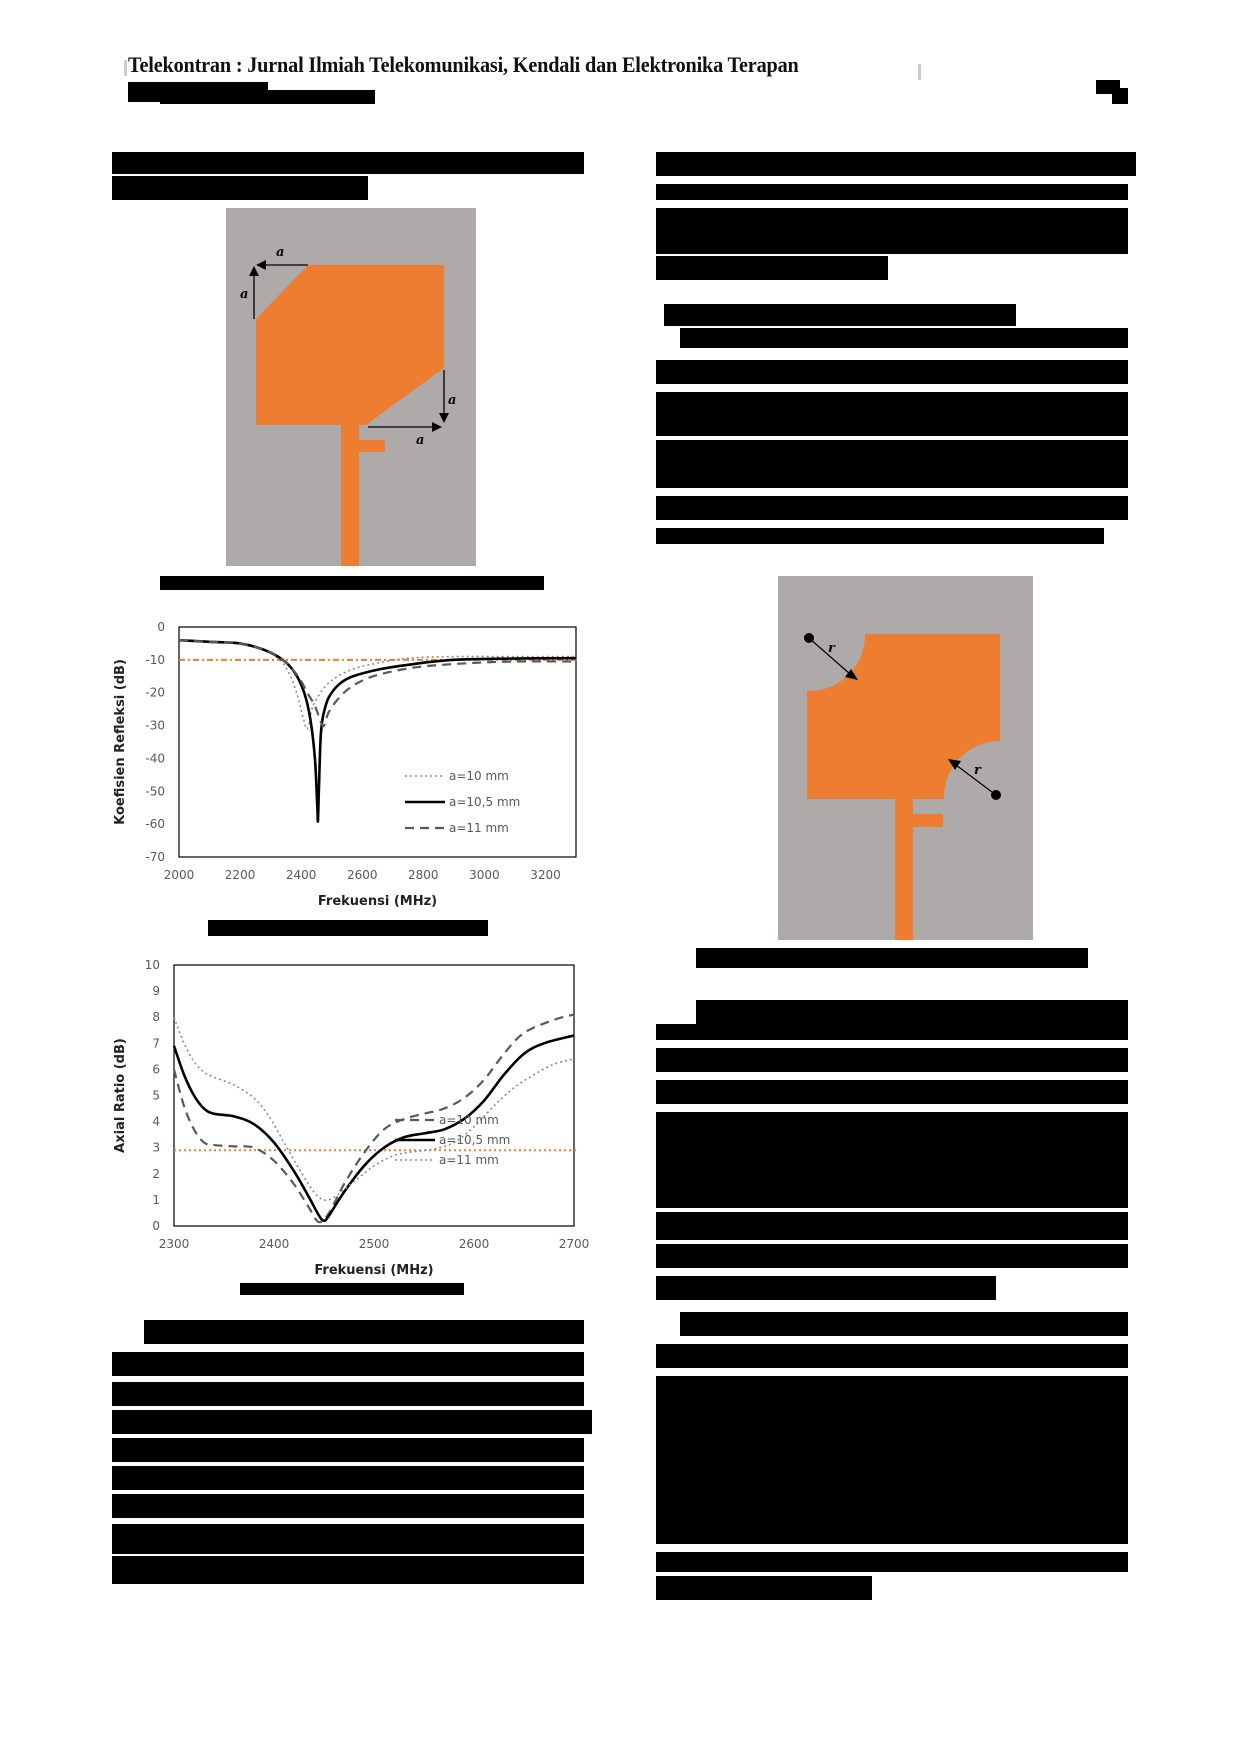 This screenshot has height=1754, width=1240. What do you see at coordinates (267, 97) in the screenshot?
I see `volume-info-redacted` at bounding box center [267, 97].